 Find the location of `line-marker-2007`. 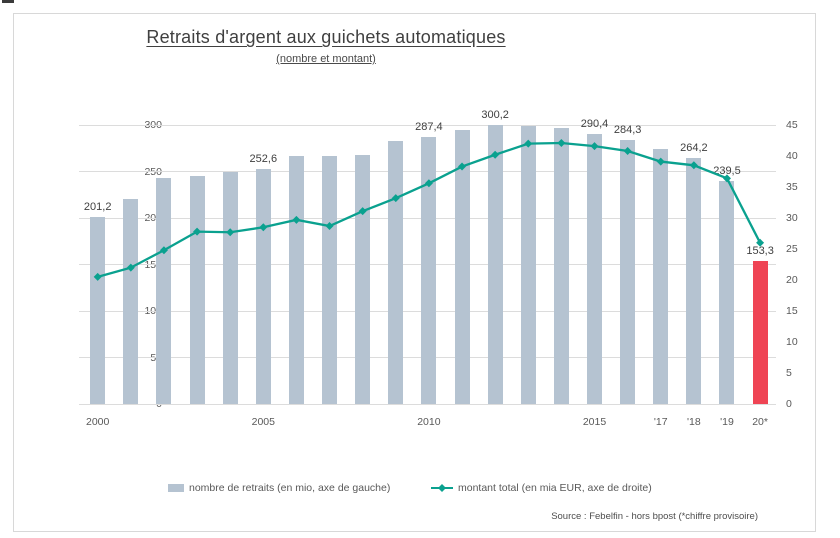

line-marker-2007 is located at coordinates (329, 226).